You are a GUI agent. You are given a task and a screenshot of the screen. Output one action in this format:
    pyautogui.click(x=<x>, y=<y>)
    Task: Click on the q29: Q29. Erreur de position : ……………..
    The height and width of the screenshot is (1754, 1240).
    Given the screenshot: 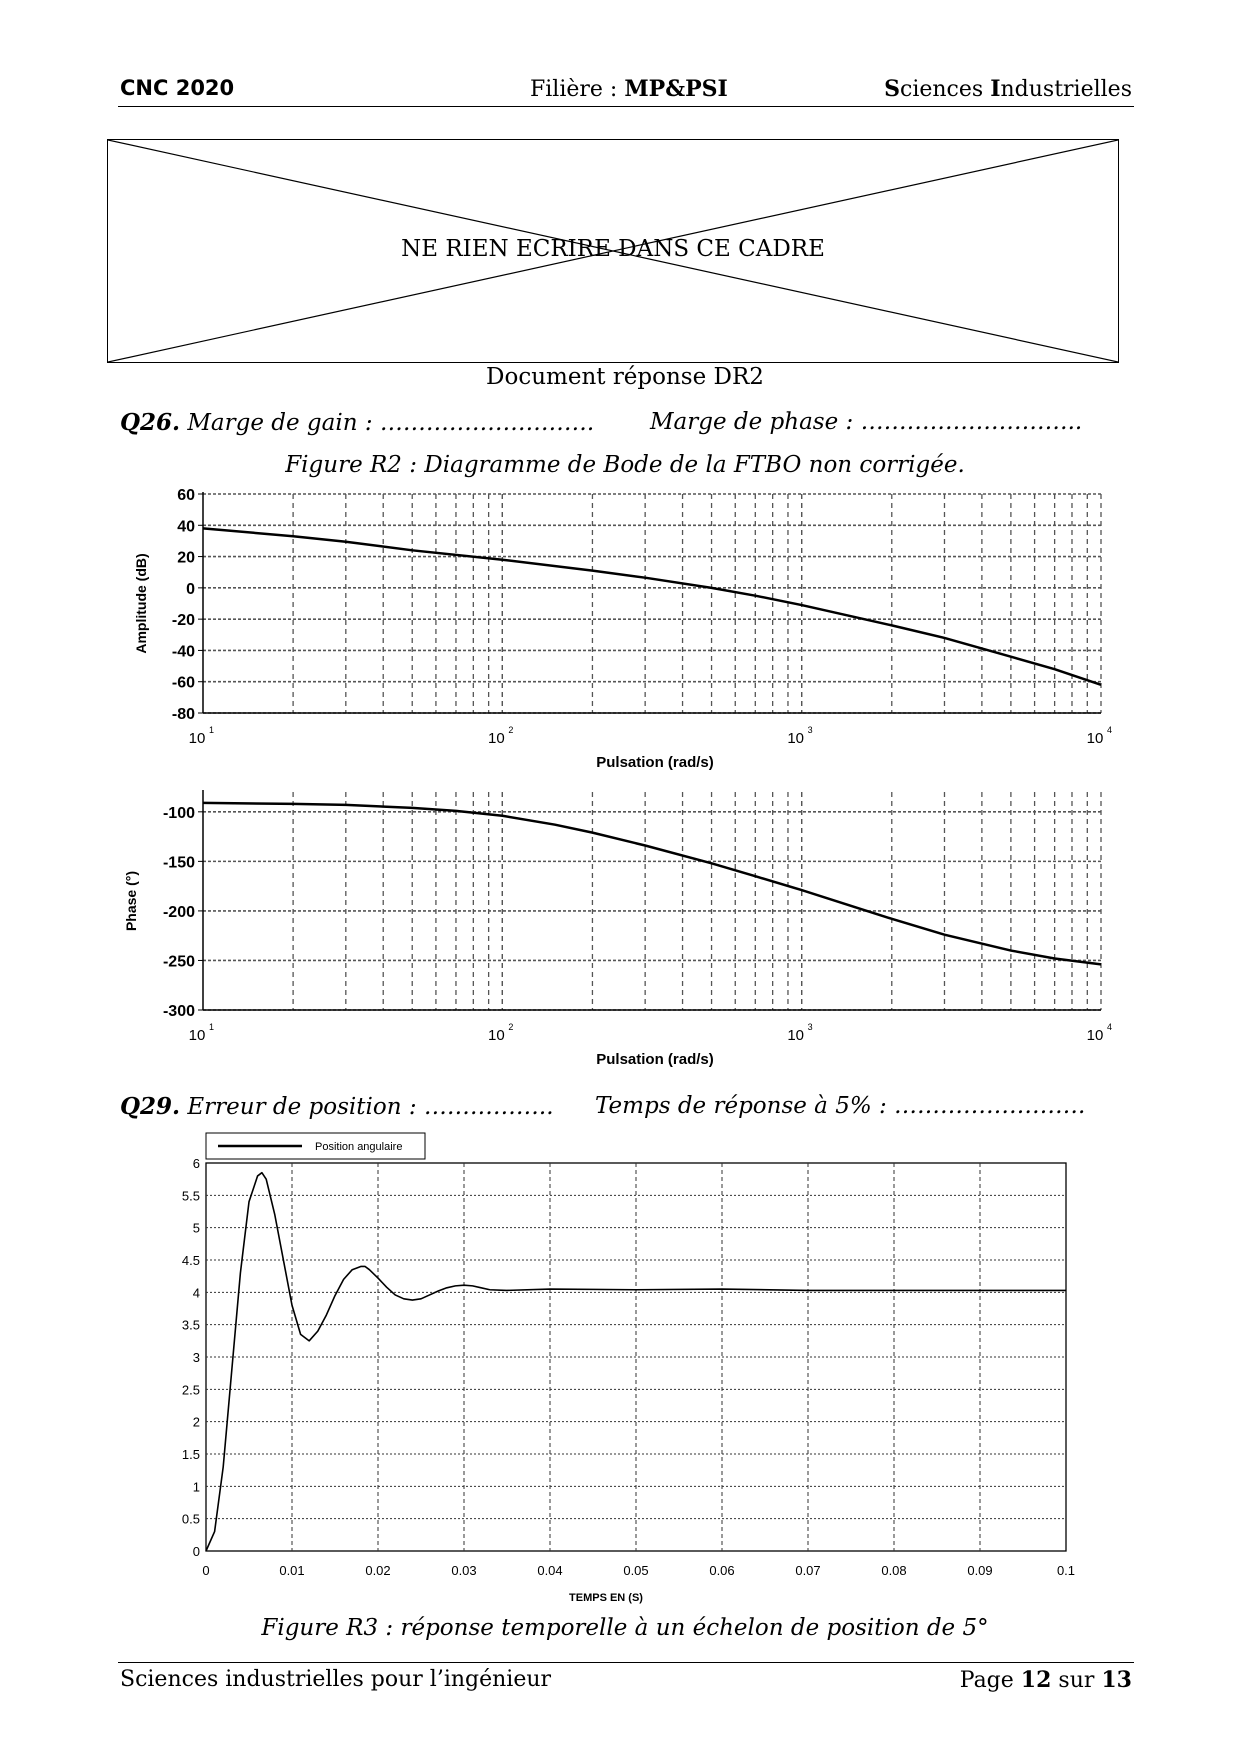 What is the action you would take?
    pyautogui.click(x=337, y=1106)
    